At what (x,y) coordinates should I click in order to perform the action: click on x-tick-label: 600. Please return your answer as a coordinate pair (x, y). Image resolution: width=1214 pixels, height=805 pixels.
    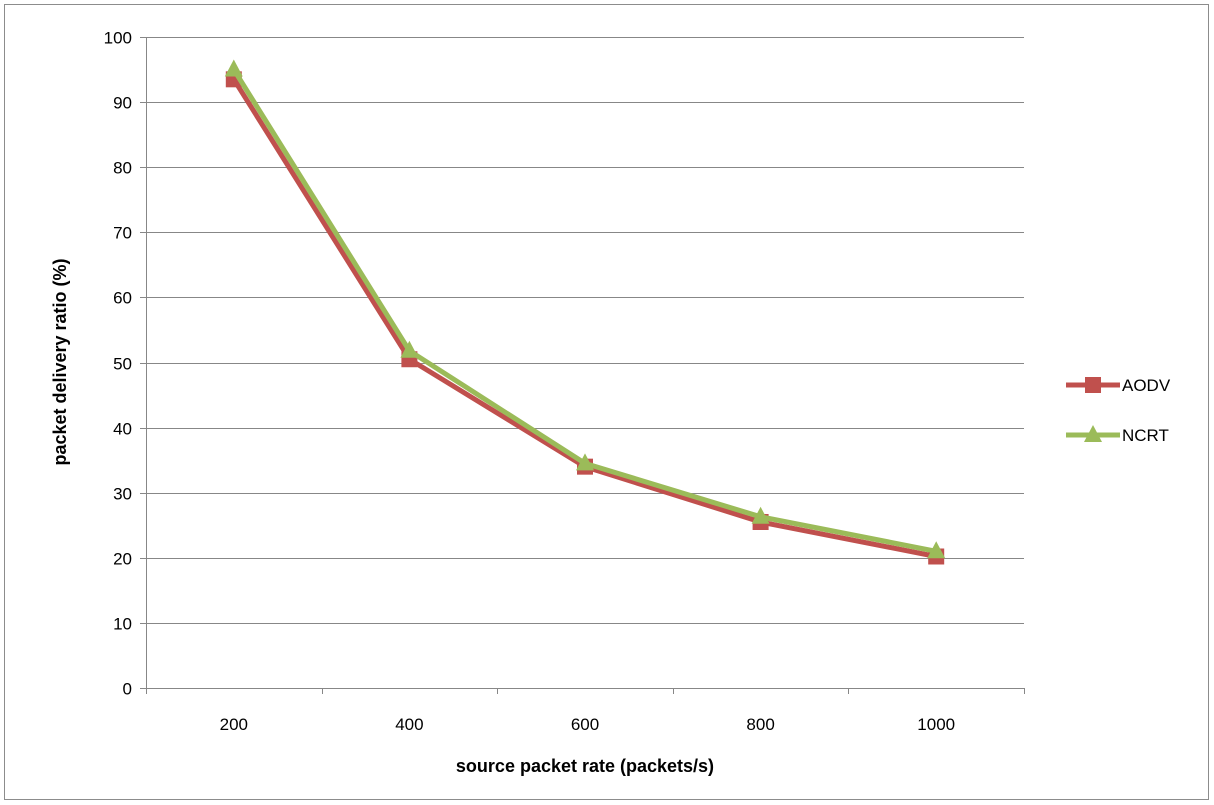
    Looking at the image, I should click on (585, 724).